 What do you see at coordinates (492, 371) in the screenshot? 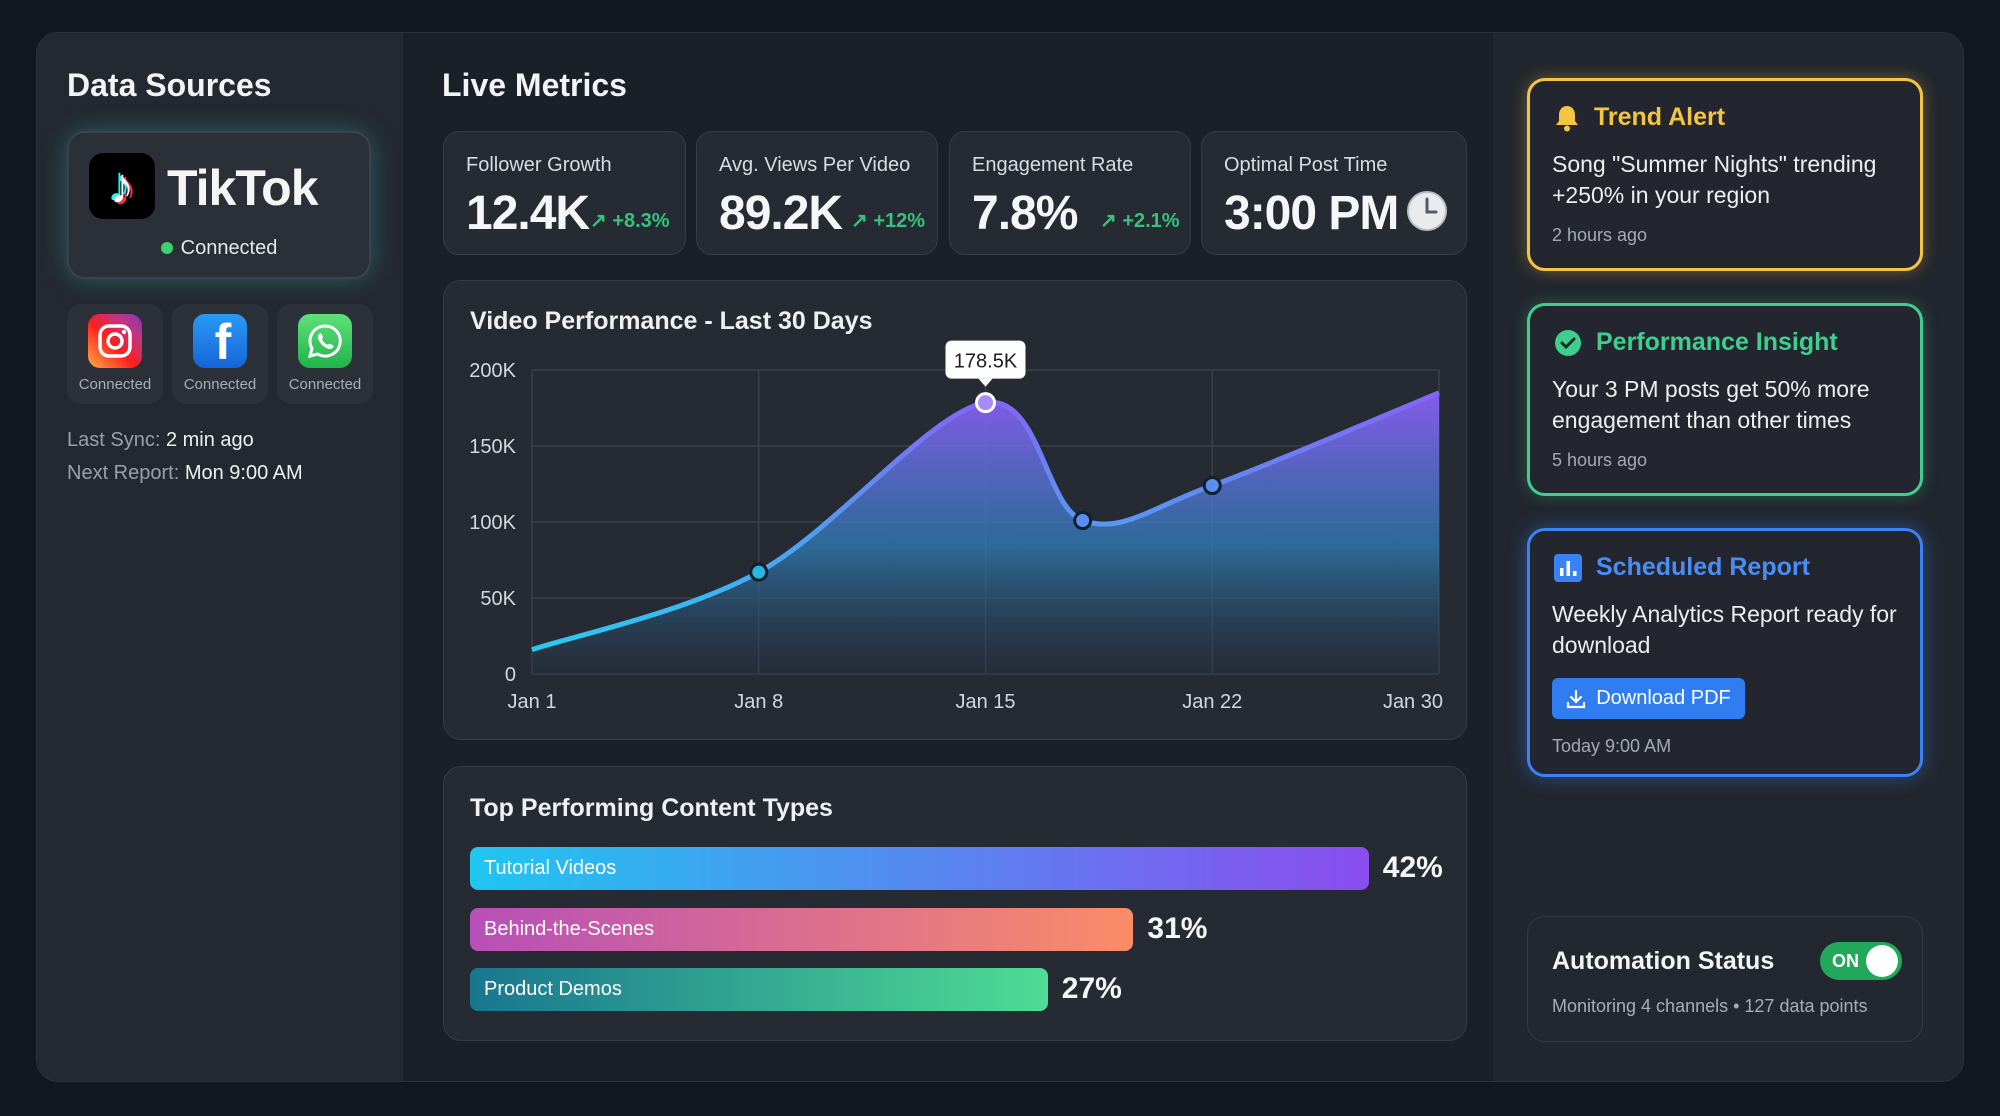
I see `y-tick-label: 200K` at bounding box center [492, 371].